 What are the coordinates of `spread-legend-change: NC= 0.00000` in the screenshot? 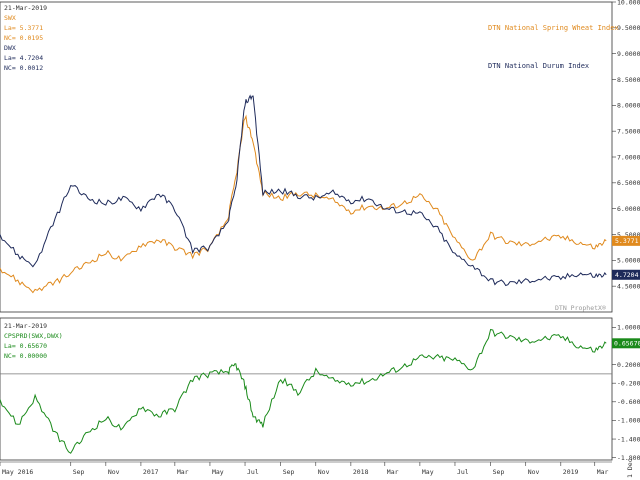 It's located at (25, 356).